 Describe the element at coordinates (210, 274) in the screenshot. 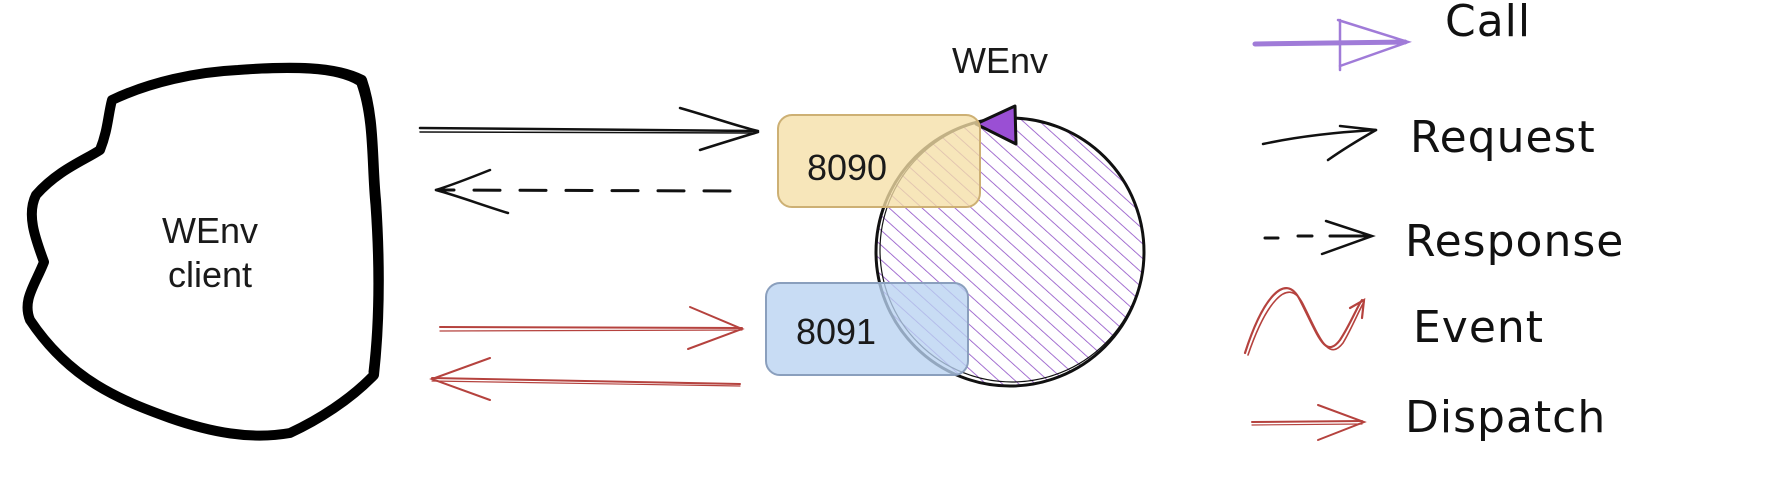

I see `client-label-line2: client` at that location.